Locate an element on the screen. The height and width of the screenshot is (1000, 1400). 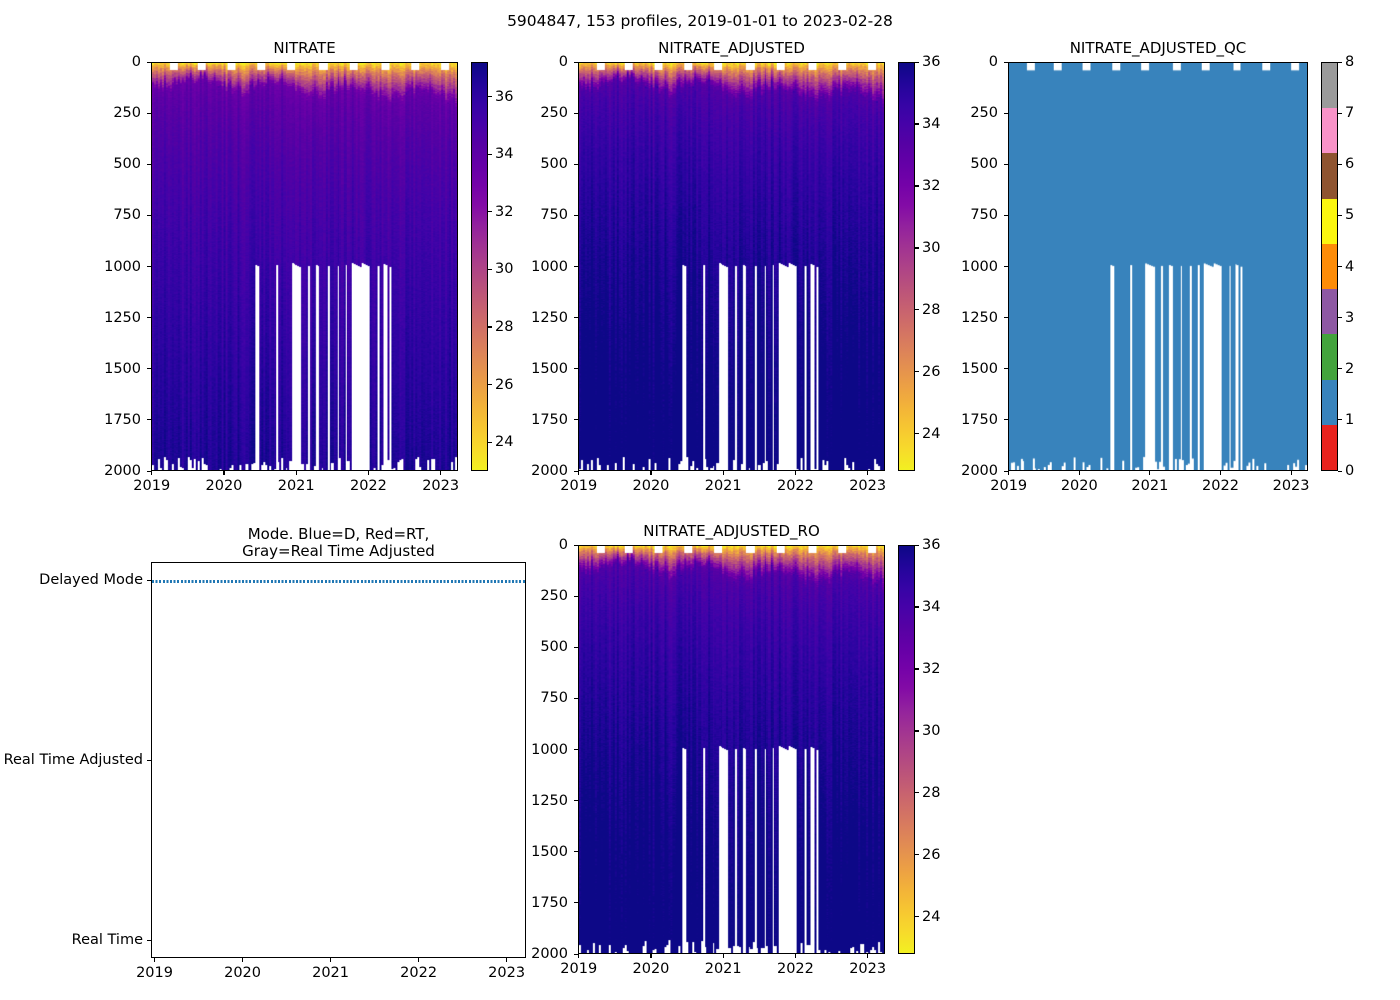
y-tick-label: 1250 is located at coordinates (549, 800).